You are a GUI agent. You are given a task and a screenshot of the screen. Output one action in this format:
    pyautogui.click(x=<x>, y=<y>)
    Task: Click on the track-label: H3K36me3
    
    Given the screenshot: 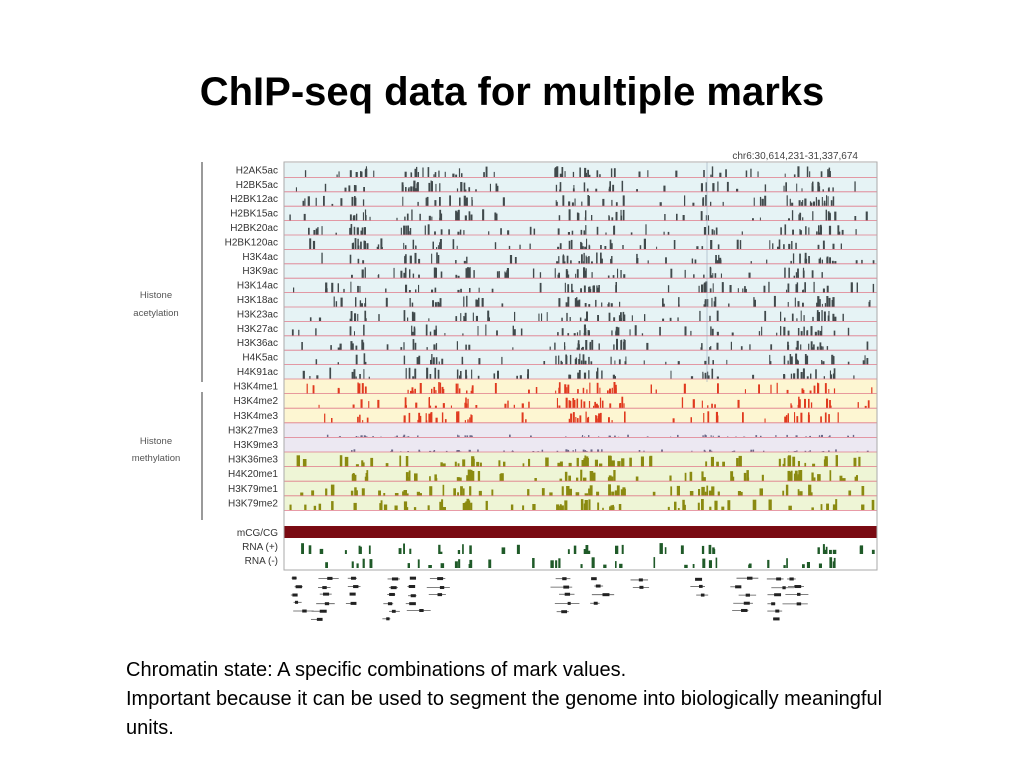 What is the action you would take?
    pyautogui.click(x=253, y=460)
    